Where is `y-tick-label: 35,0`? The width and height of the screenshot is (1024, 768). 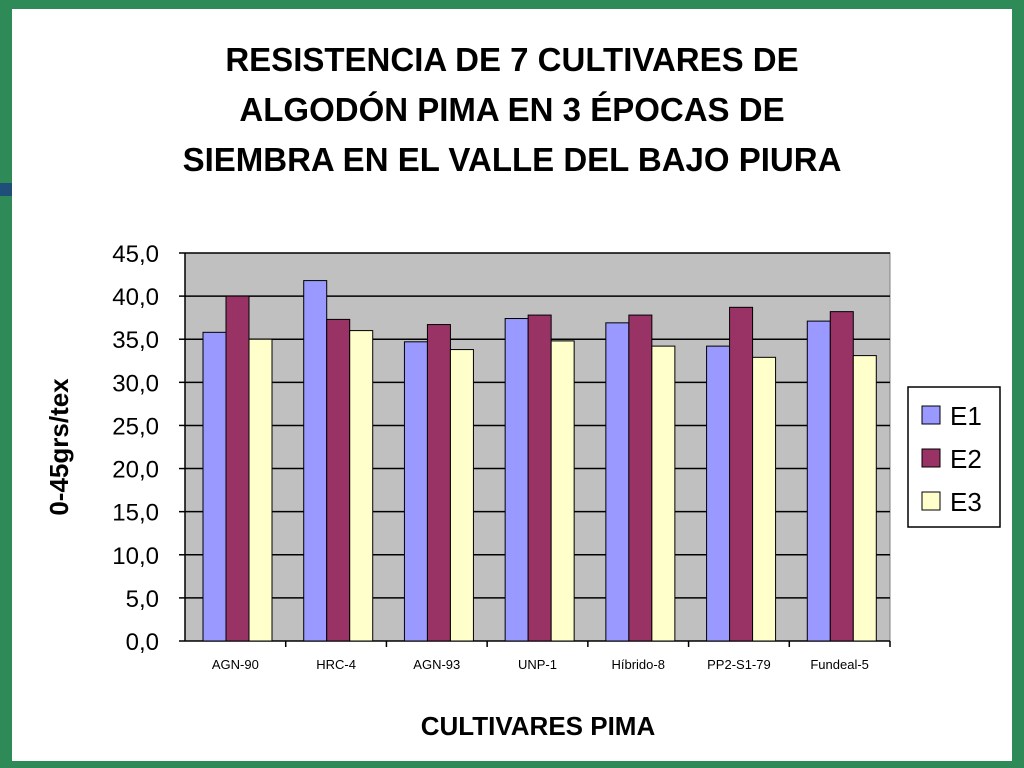 y-tick-label: 35,0 is located at coordinates (135, 340).